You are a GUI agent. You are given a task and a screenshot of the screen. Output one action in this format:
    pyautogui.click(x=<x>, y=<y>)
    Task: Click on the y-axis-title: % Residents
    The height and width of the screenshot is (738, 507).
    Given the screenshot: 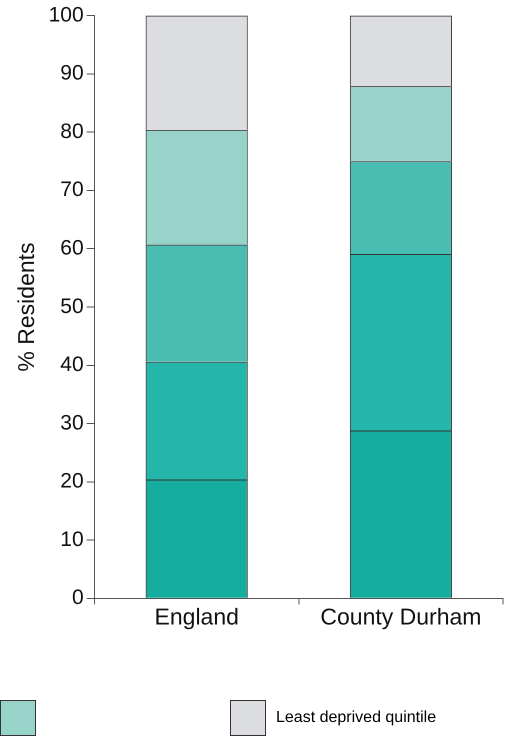 What is the action you would take?
    pyautogui.click(x=26, y=307)
    